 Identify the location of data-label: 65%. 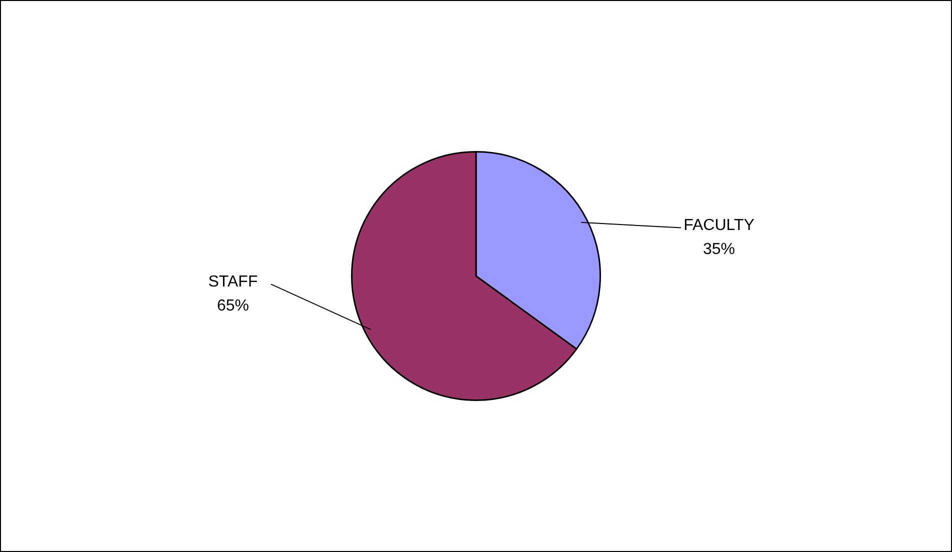
(233, 306).